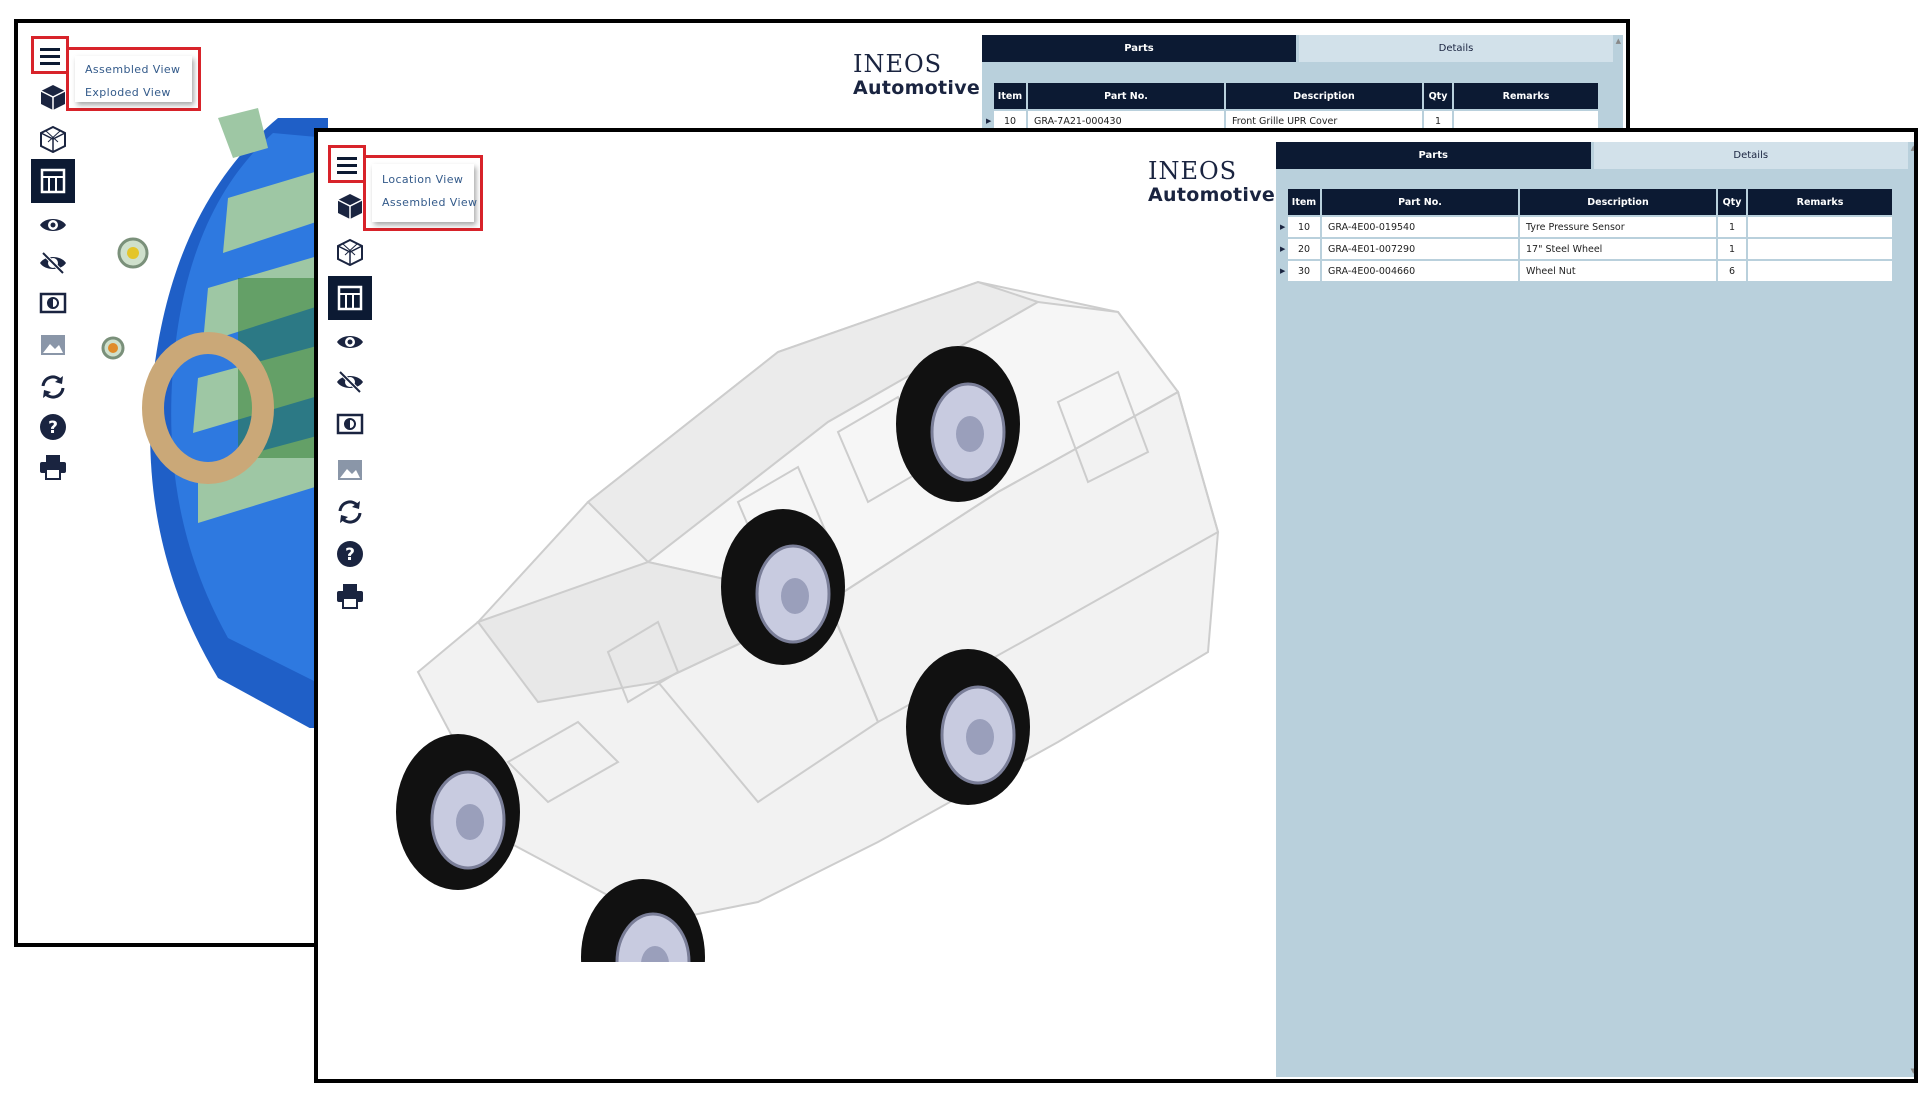 The height and width of the screenshot is (1098, 1930). What do you see at coordinates (1304, 271) in the screenshot?
I see `cell-item: 30` at bounding box center [1304, 271].